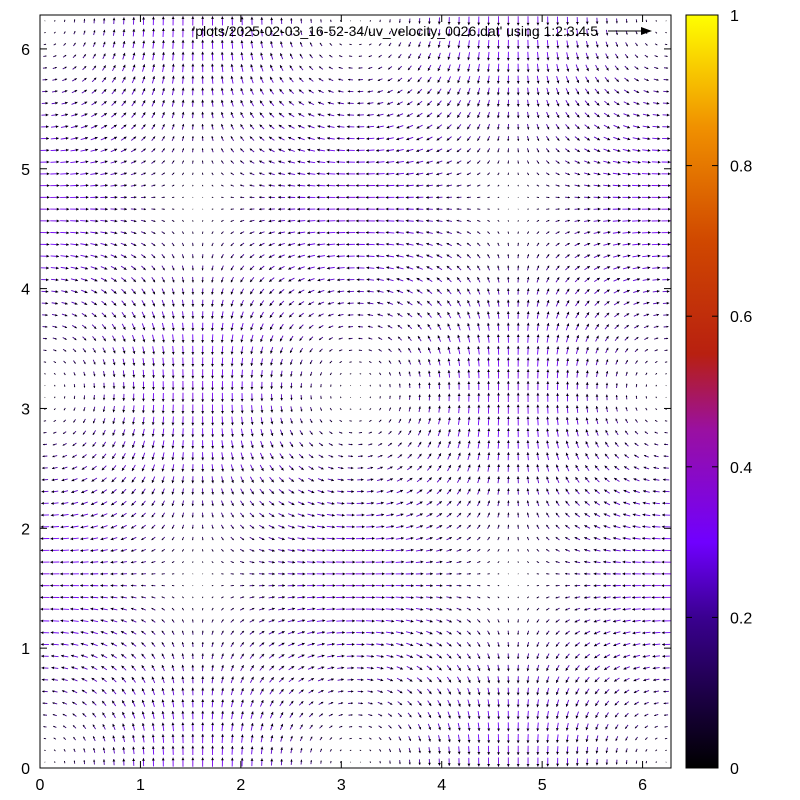 The image size is (800, 800). Describe the element at coordinates (240, 785) in the screenshot. I see `x-tick-label: 2` at that location.